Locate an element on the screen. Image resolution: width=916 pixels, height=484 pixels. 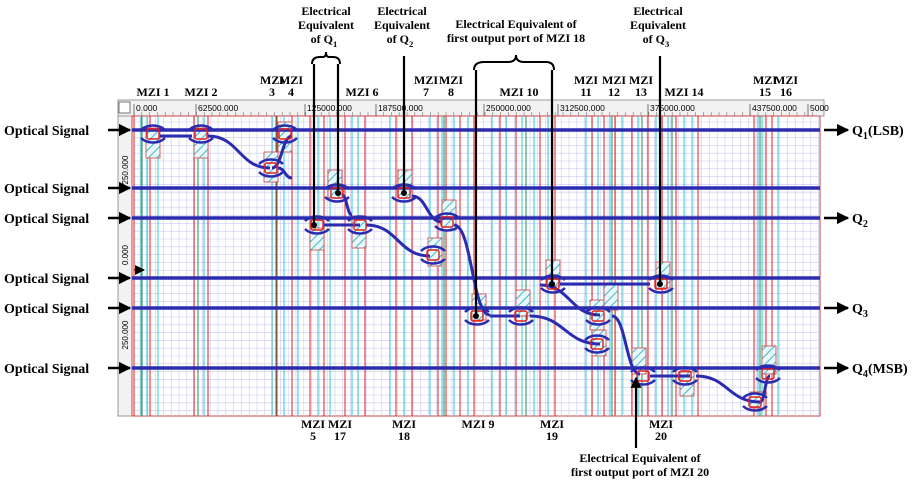
pointer-eq-q2-dot is located at coordinates (404, 193).